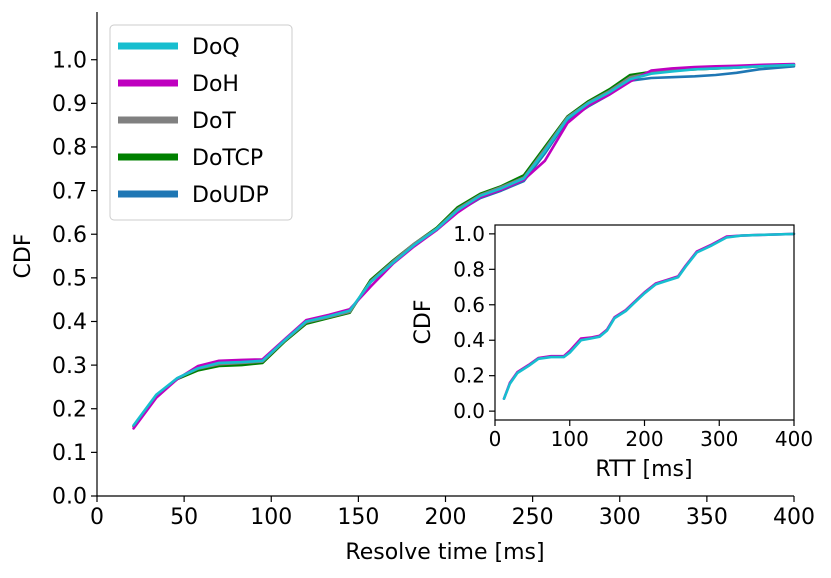 This screenshot has height=578, width=831. I want to click on inset-x-tick-label: 200, so click(644, 439).